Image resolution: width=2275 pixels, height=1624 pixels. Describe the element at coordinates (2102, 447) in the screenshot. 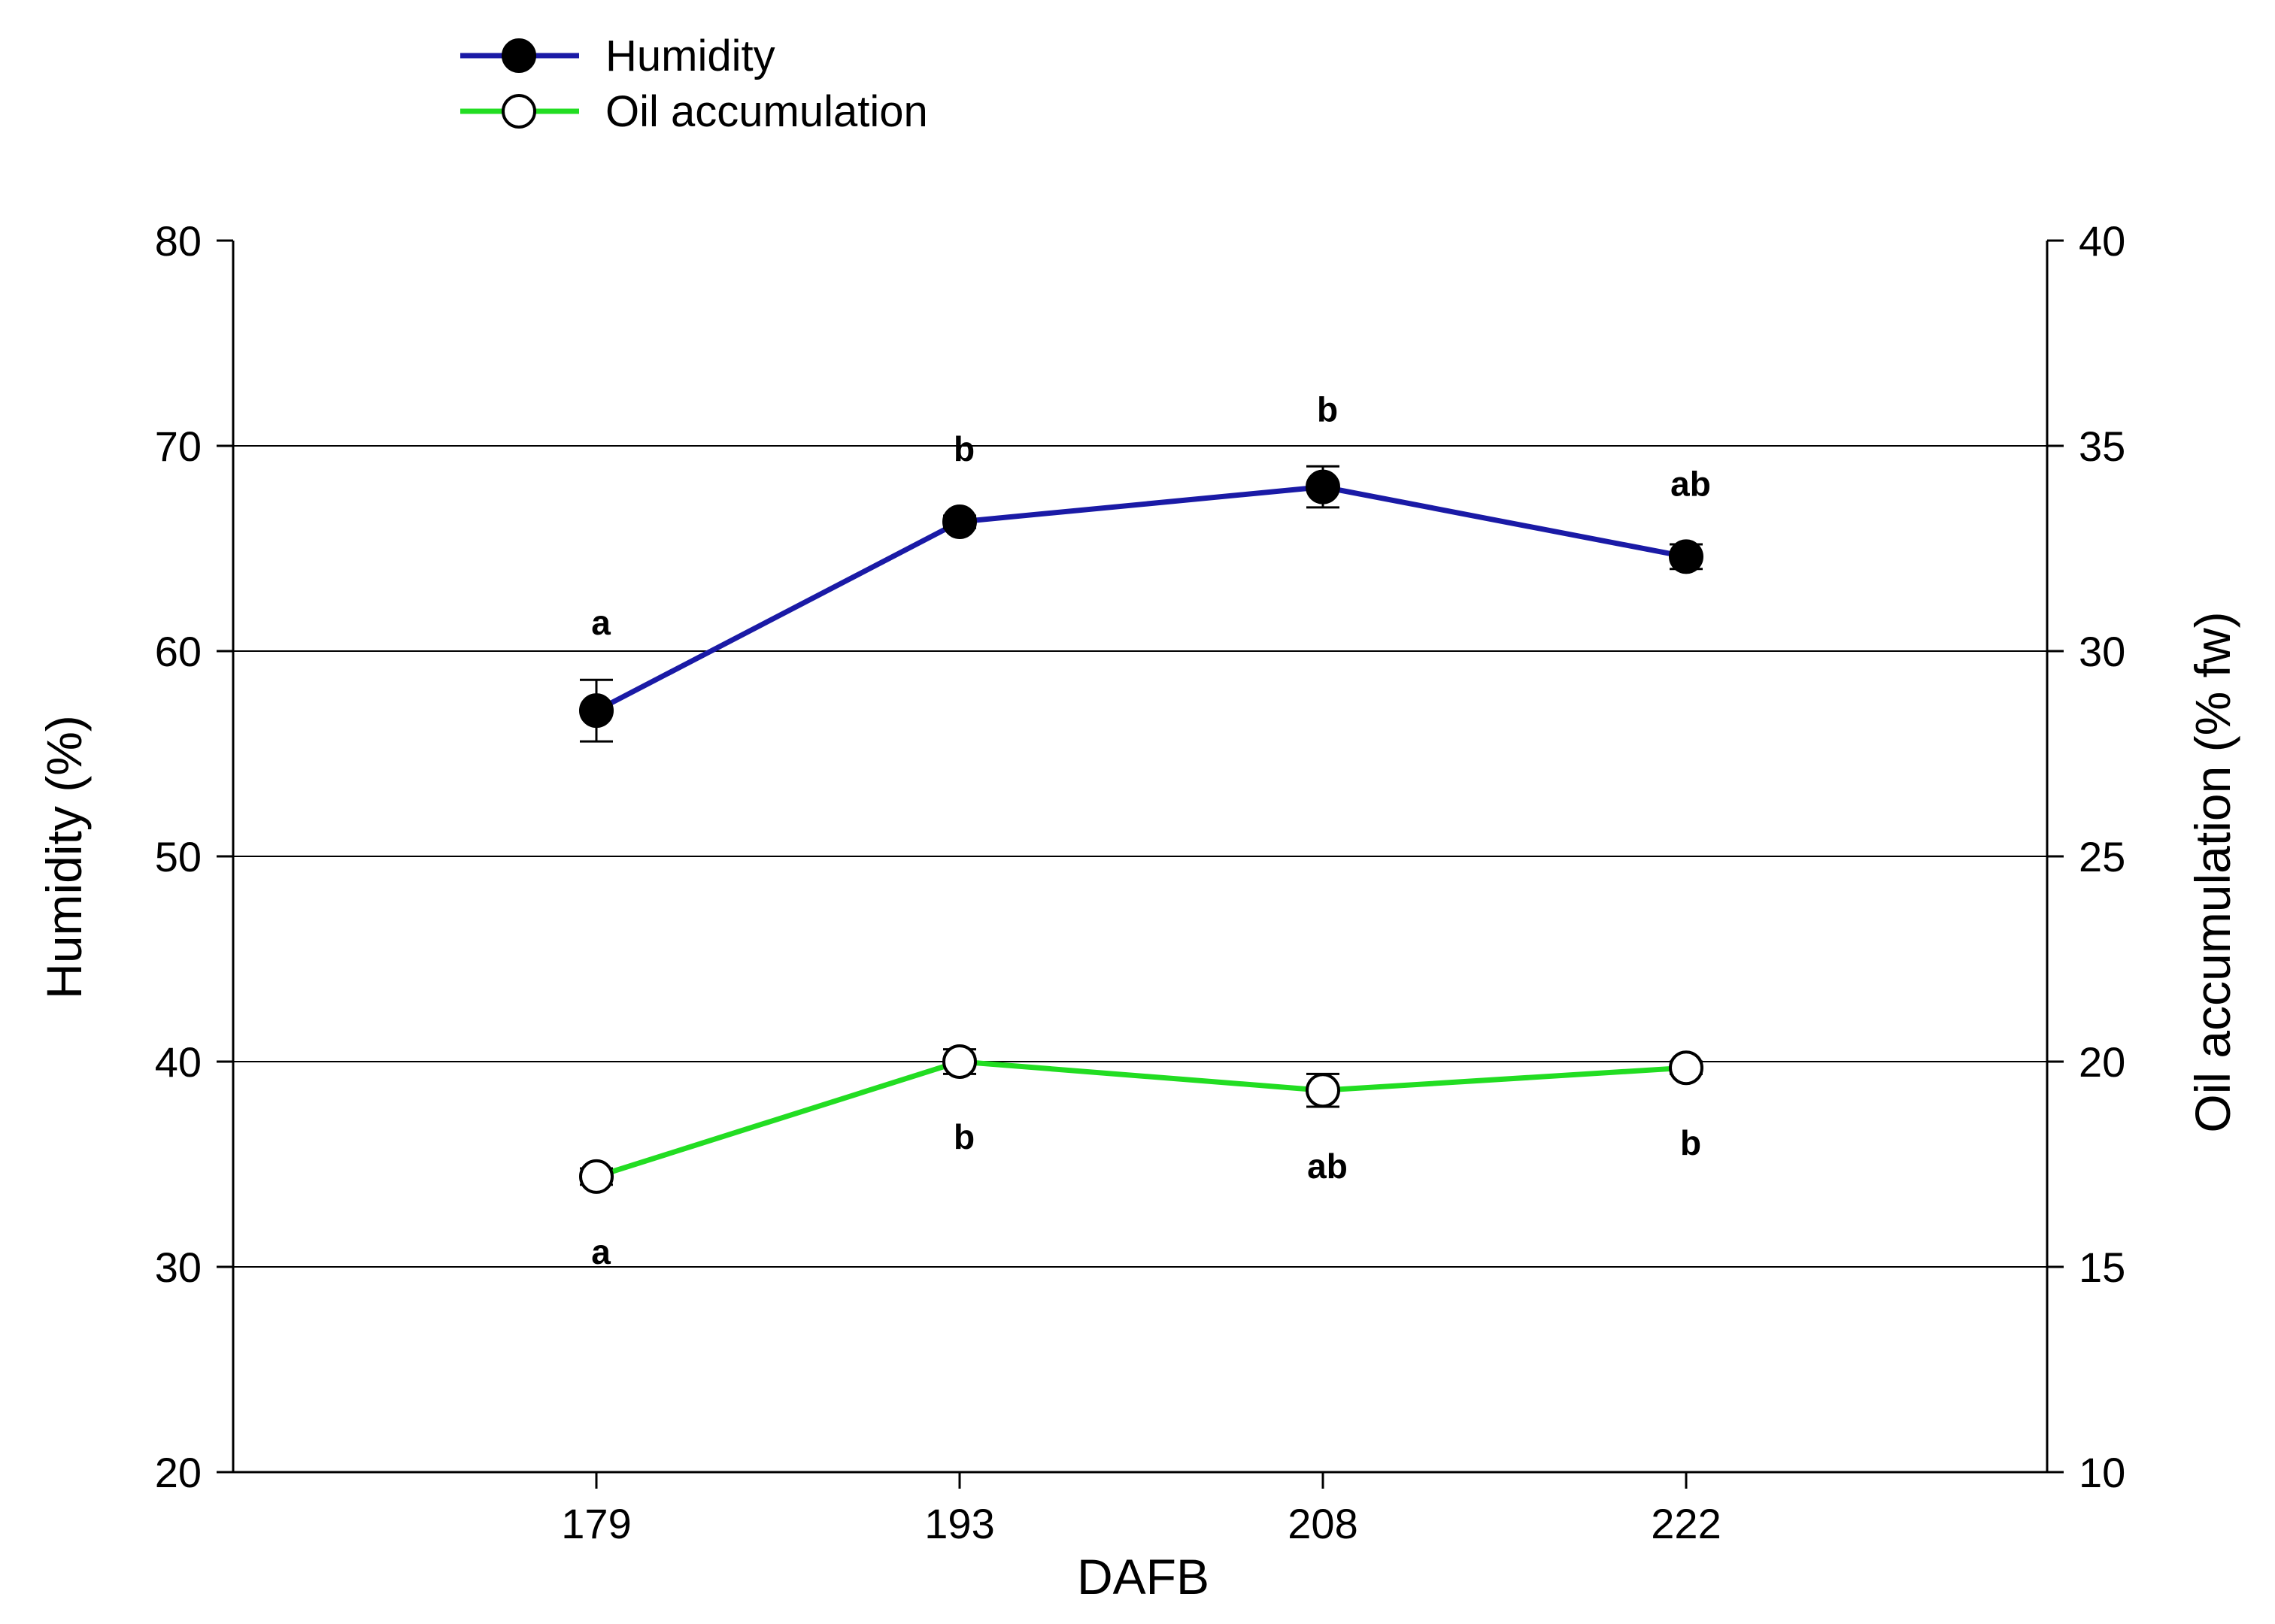

I see `y2-tick-label: 35` at that location.